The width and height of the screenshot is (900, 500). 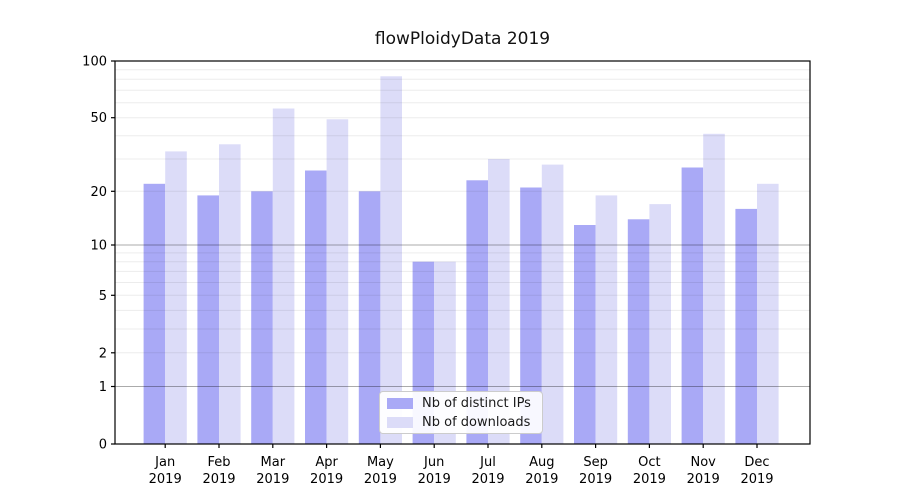 What do you see at coordinates (154, 314) in the screenshot?
I see `bar-jan-ips` at bounding box center [154, 314].